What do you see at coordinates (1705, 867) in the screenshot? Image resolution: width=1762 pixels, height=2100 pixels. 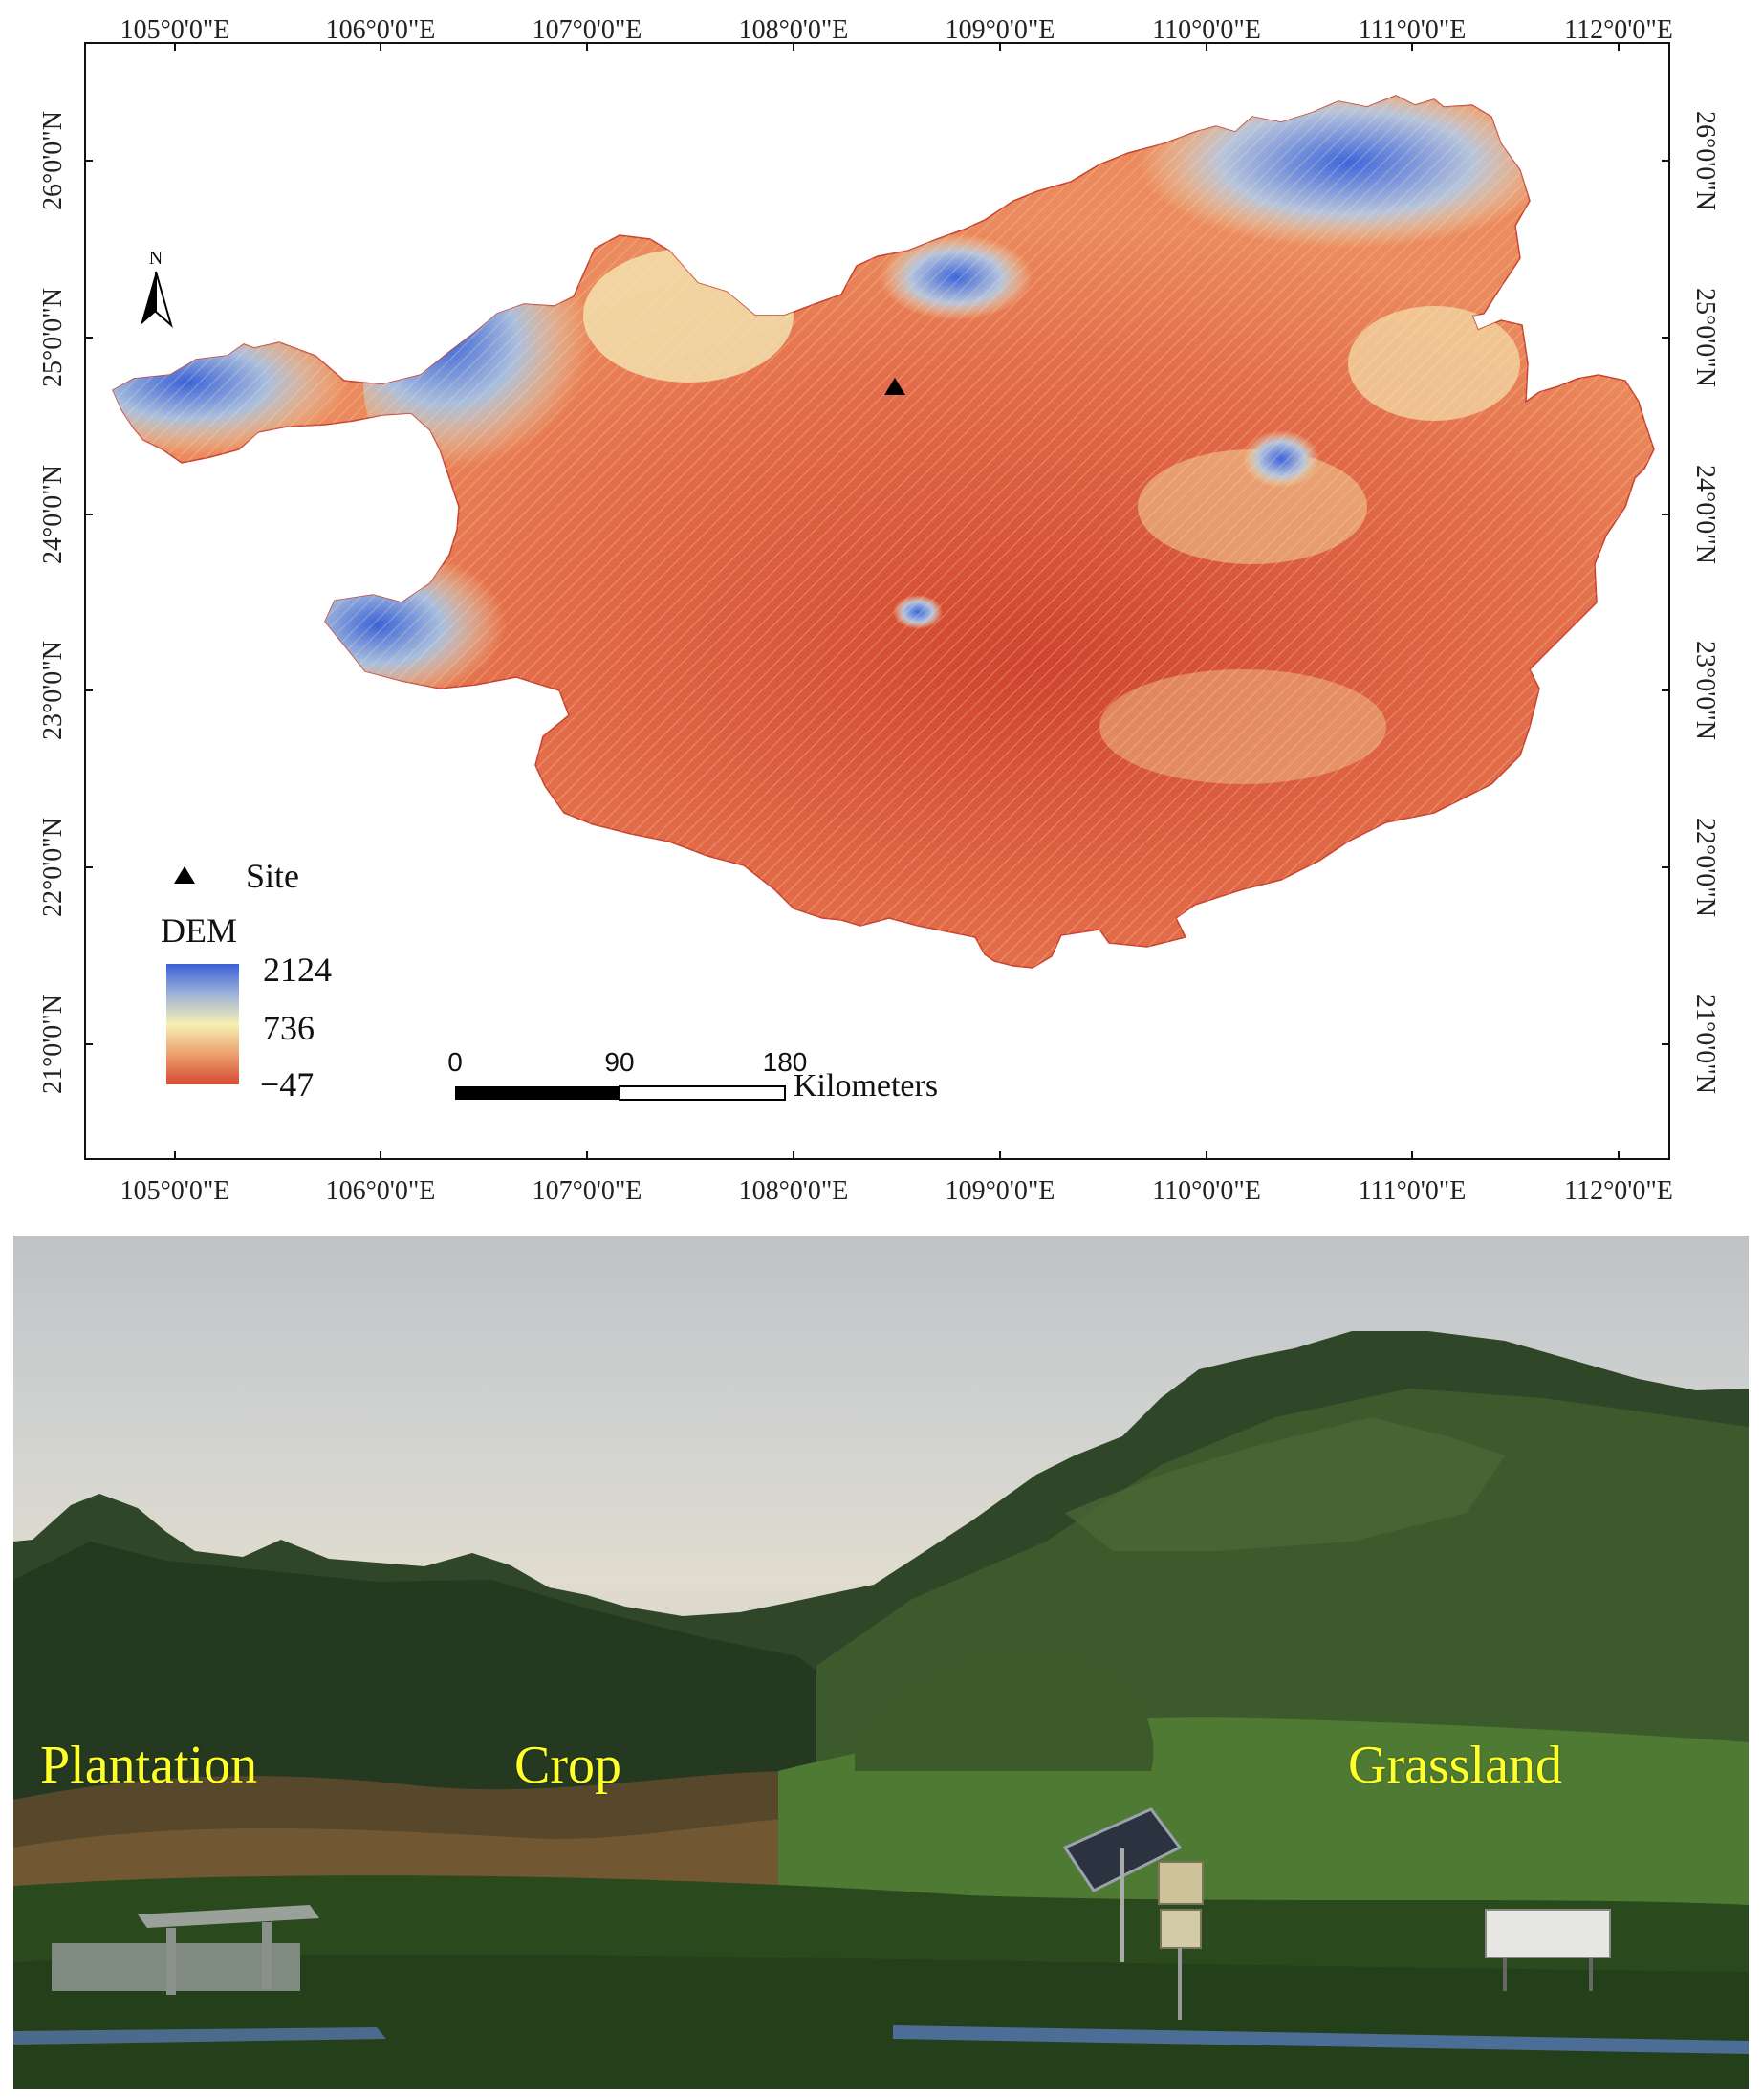 I see `lat-label-right: 22°0'0"N` at bounding box center [1705, 867].